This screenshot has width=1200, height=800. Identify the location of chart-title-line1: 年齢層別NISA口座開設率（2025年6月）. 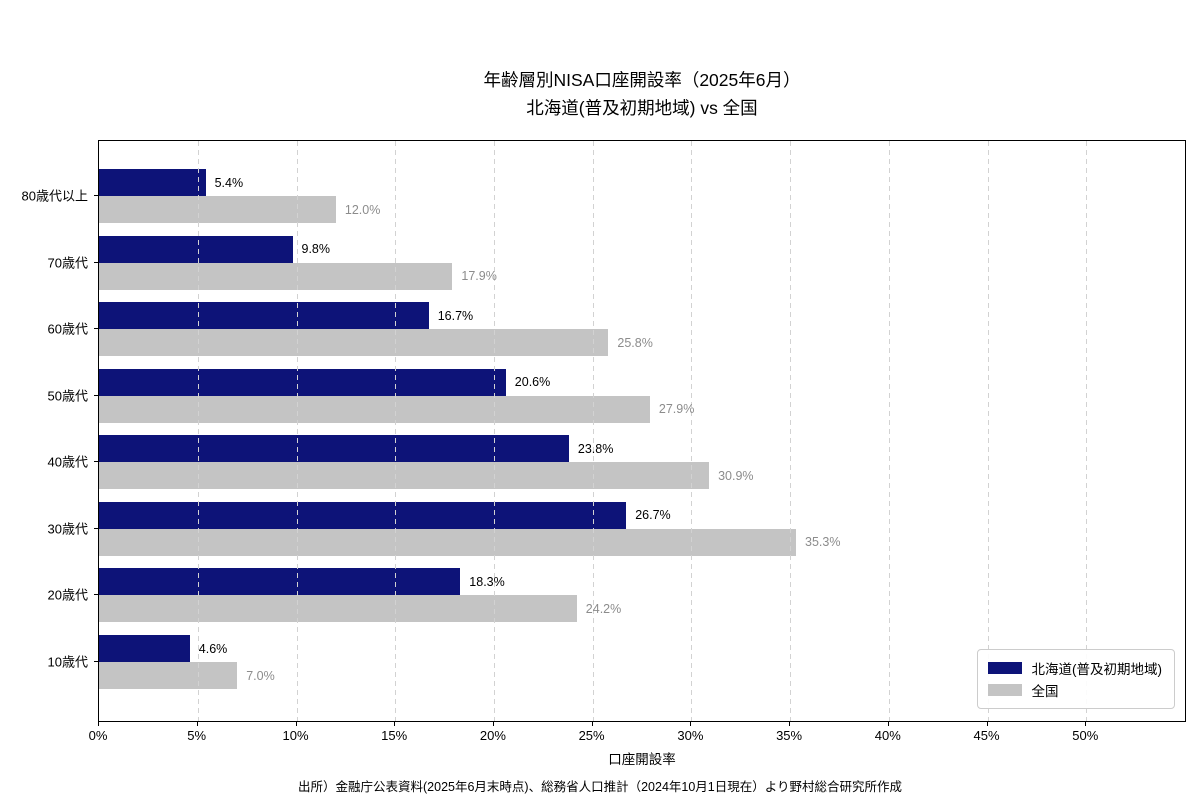
(642, 80).